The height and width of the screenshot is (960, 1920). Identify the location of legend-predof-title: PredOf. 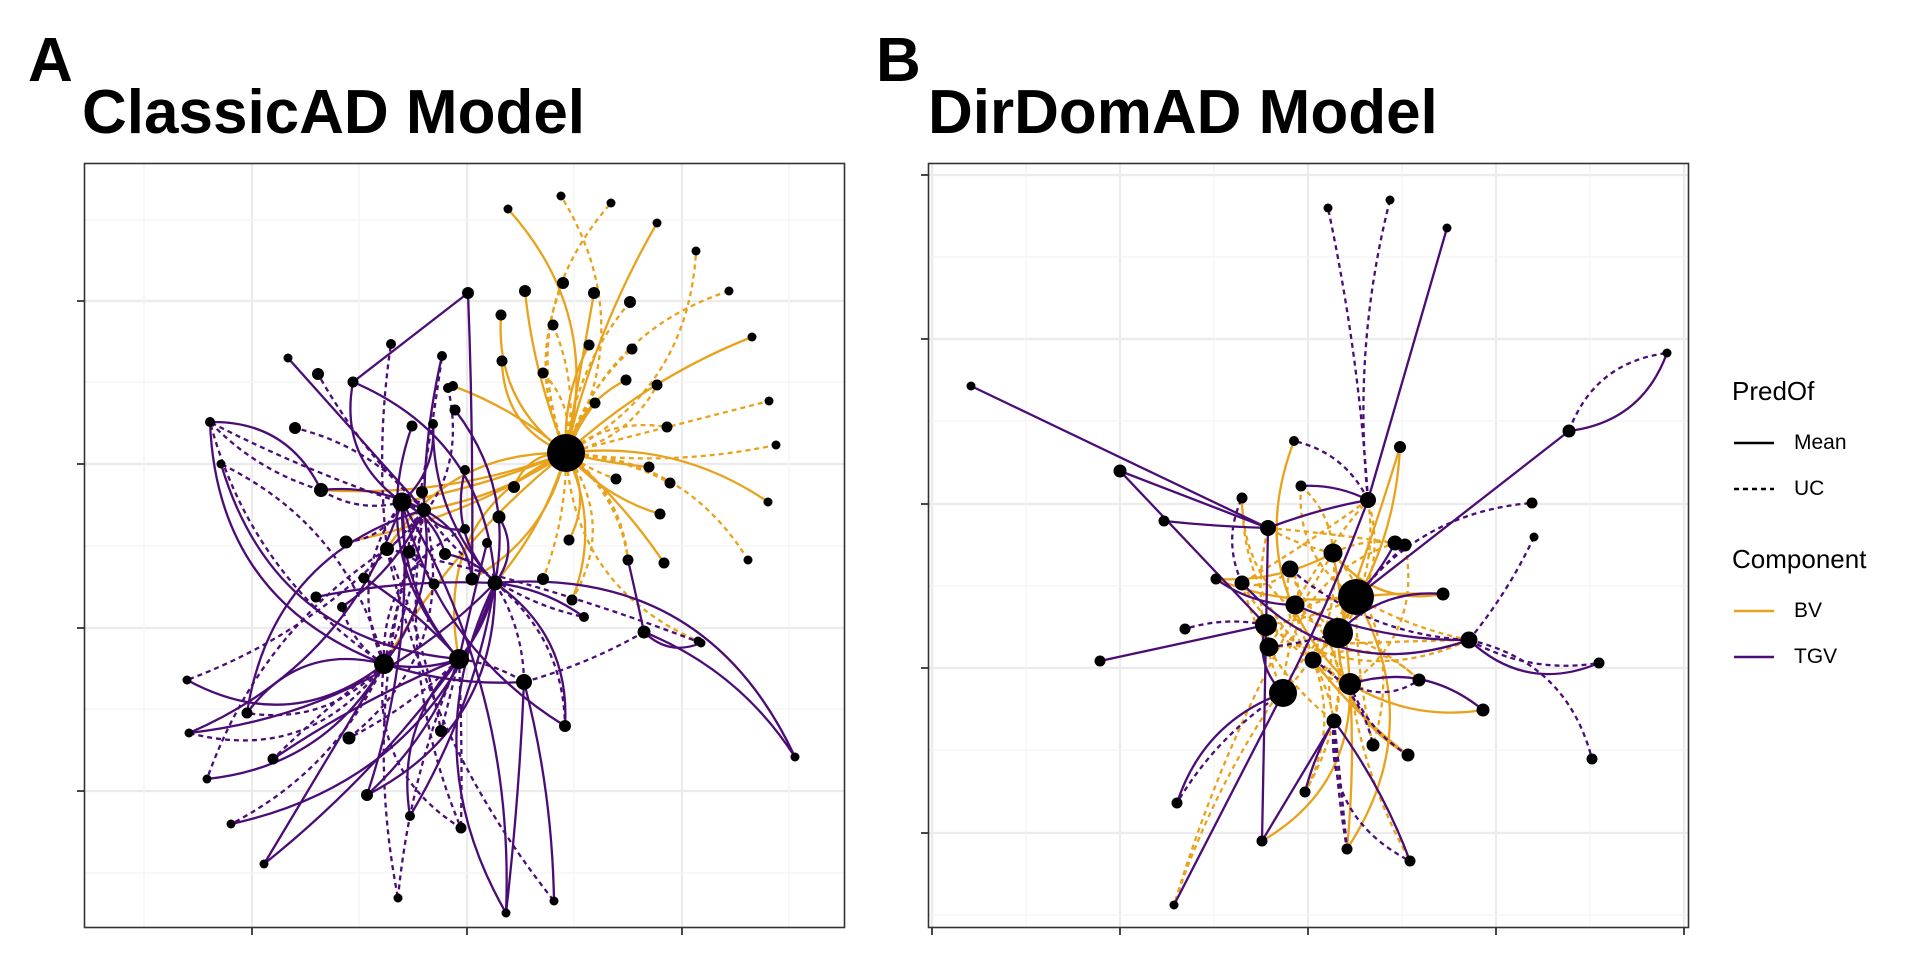
(1773, 391).